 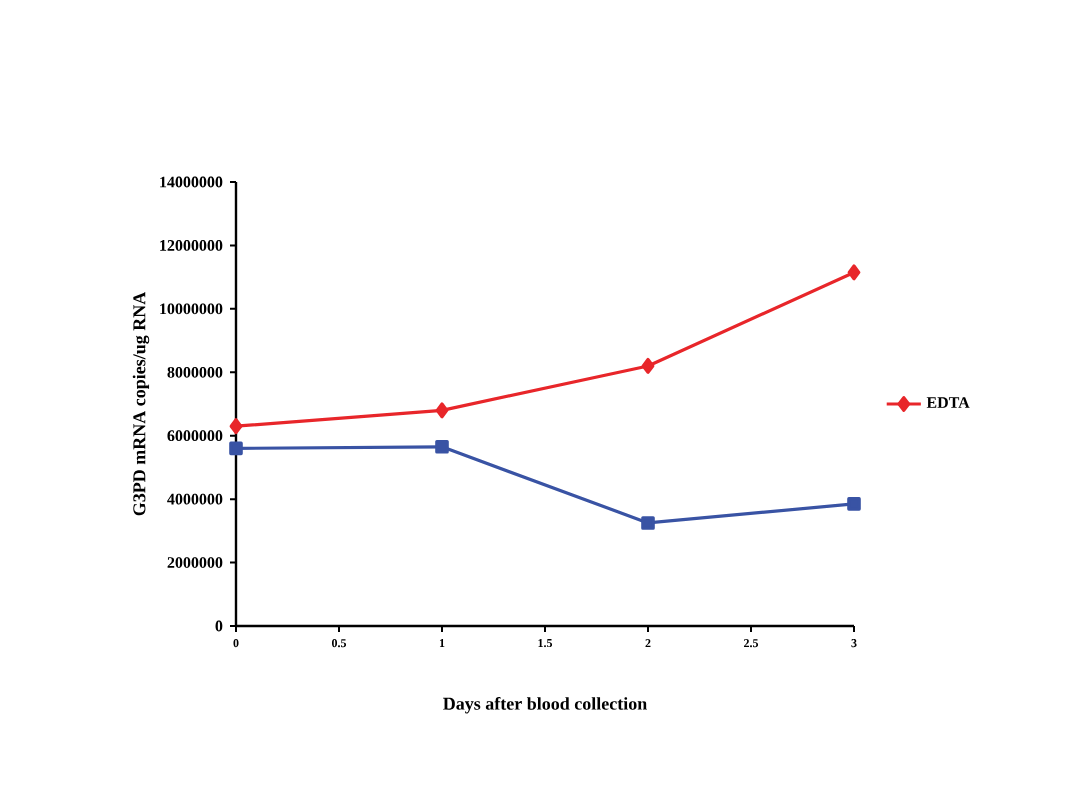 What do you see at coordinates (141, 403) in the screenshot?
I see `y-axis-title: G3PD mRNA copies/ug RNA` at bounding box center [141, 403].